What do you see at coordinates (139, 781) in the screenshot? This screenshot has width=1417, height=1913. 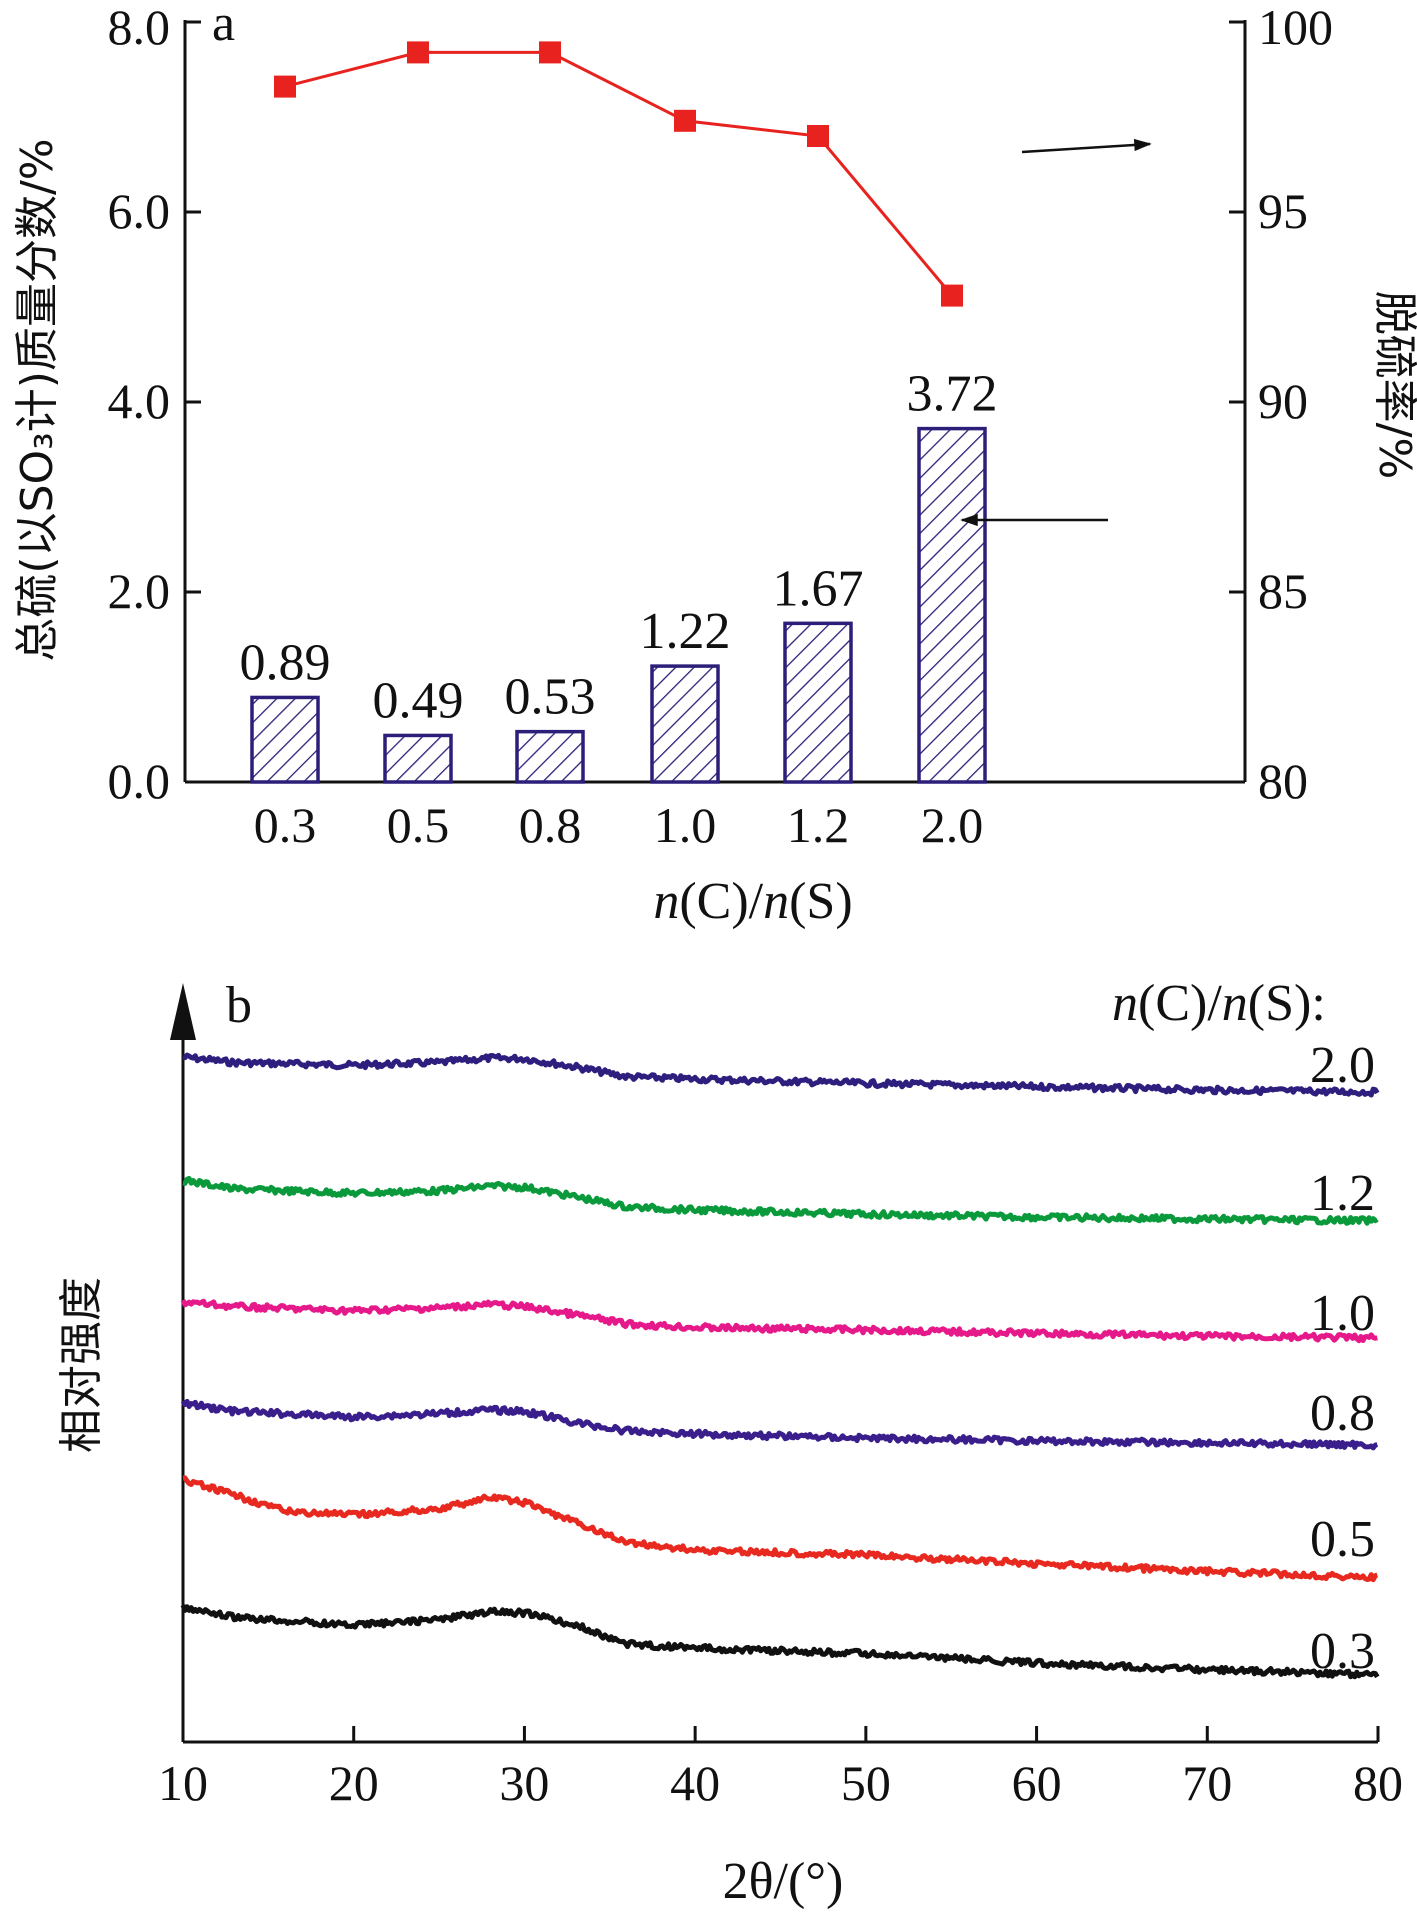 I see `left-tick-label: 0.0` at bounding box center [139, 781].